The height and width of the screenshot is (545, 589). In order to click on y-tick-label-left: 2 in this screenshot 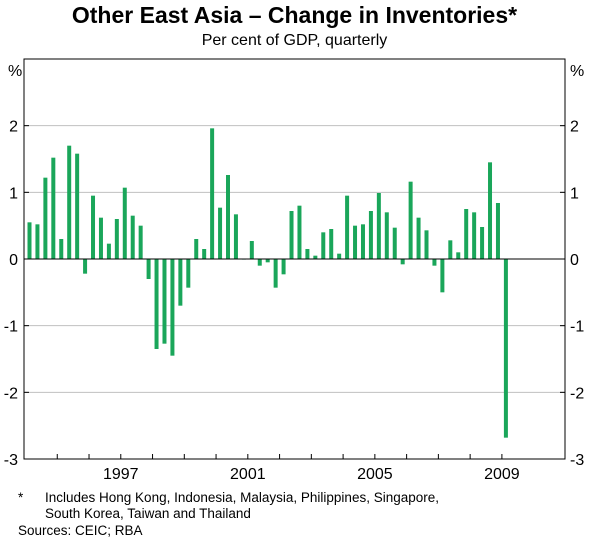, I will do `click(13, 127)`.